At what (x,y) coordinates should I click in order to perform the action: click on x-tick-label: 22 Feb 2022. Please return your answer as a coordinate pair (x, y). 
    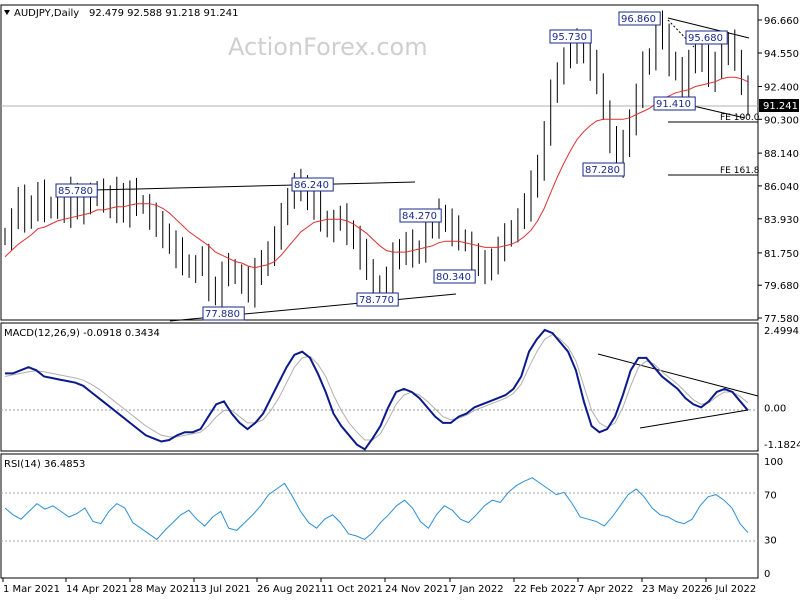
    Looking at the image, I should click on (545, 589).